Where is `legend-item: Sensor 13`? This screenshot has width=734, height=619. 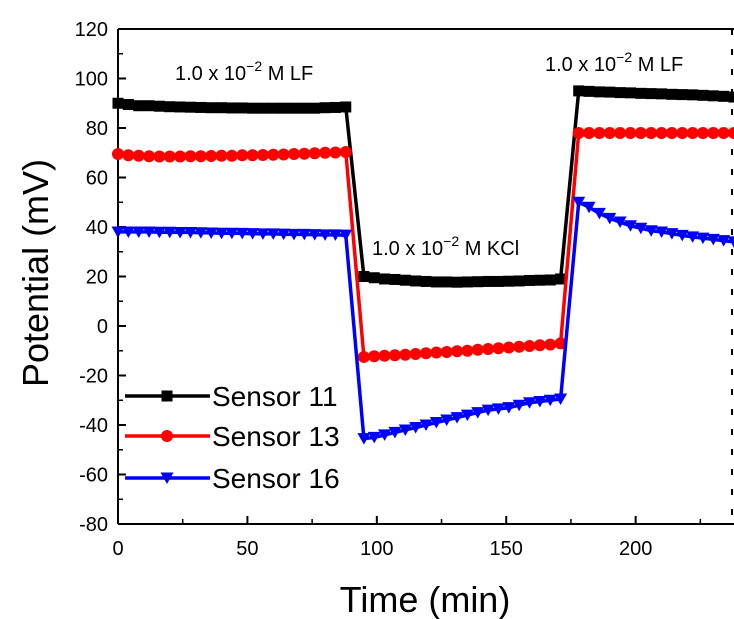
legend-item: Sensor 13 is located at coordinates (232, 436).